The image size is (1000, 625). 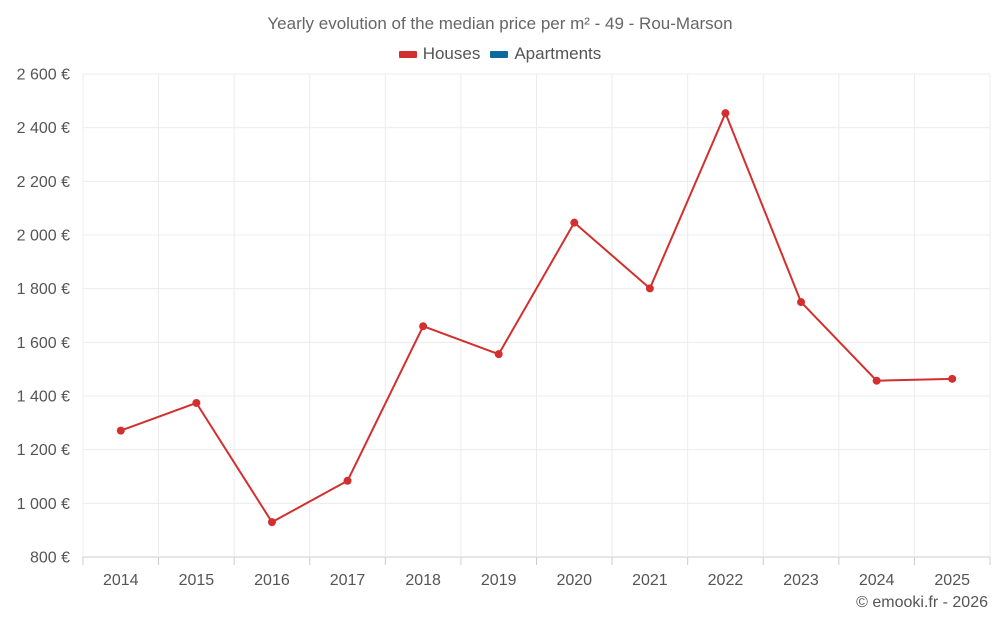 I want to click on x-tick-label: 2019, so click(x=499, y=580).